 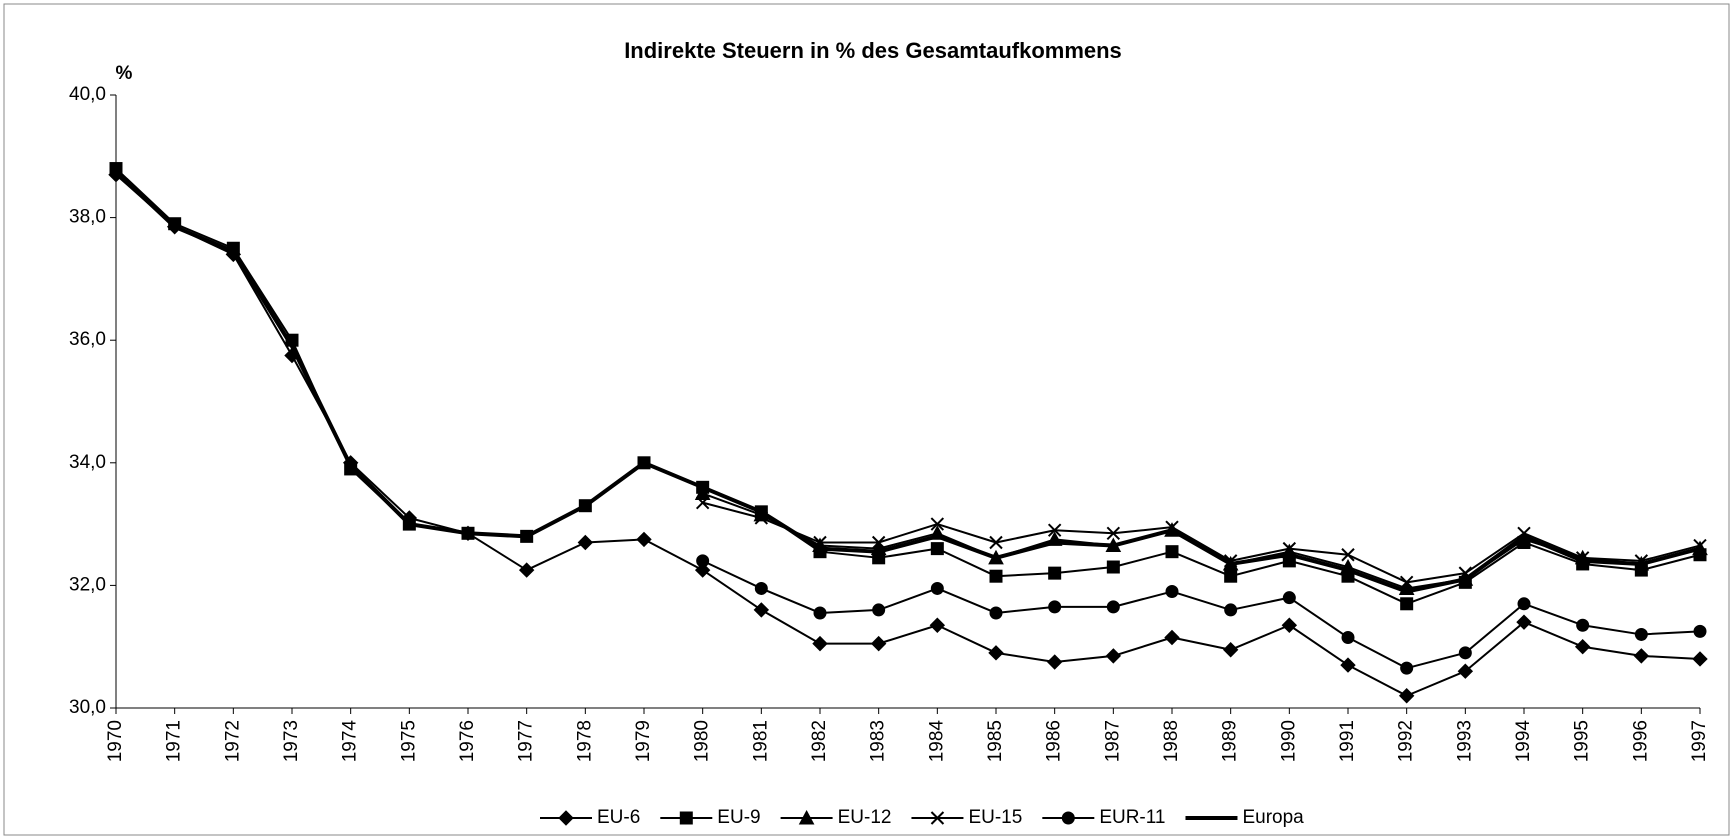 What do you see at coordinates (1112, 741) in the screenshot?
I see `x-tick-label: 1987` at bounding box center [1112, 741].